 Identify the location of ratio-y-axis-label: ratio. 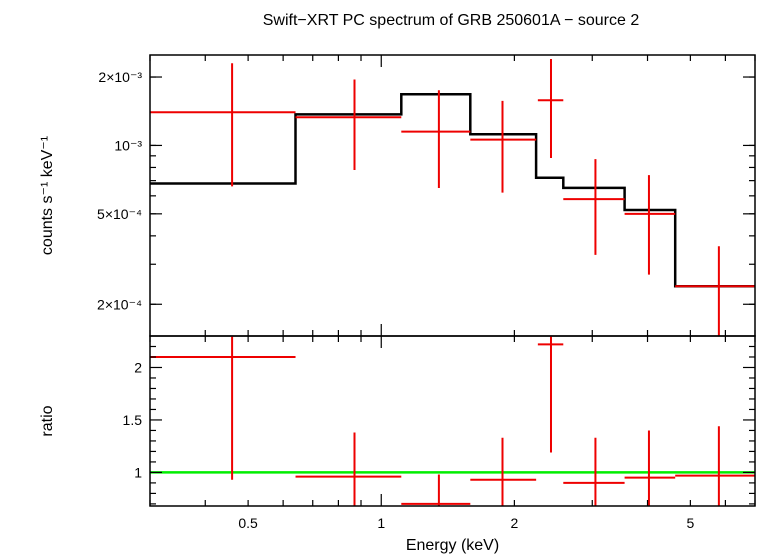
(47, 420).